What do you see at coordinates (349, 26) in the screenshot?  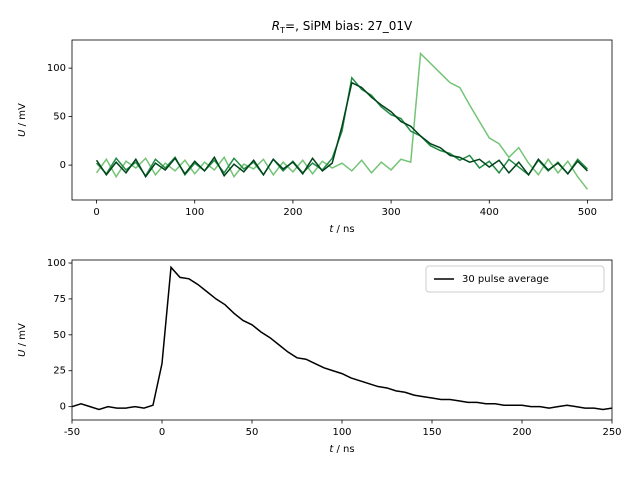 I see `title-text: =, SiPM bias: 27_01V` at bounding box center [349, 26].